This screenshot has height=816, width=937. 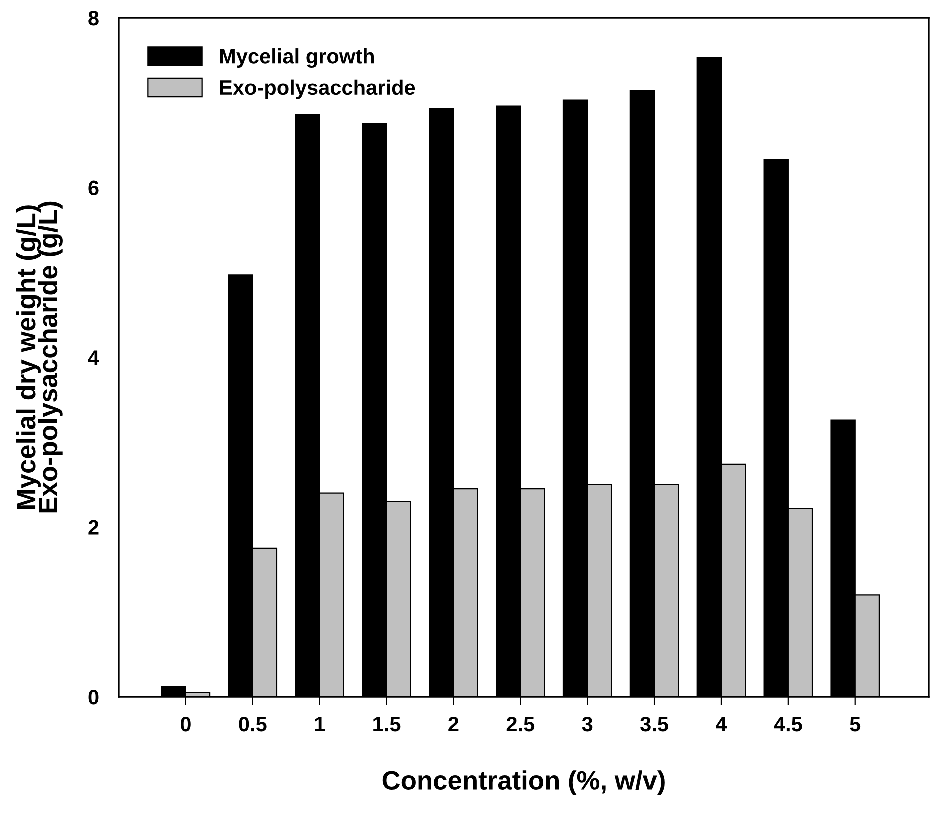 I want to click on x-tick-label: 0, so click(x=185, y=724).